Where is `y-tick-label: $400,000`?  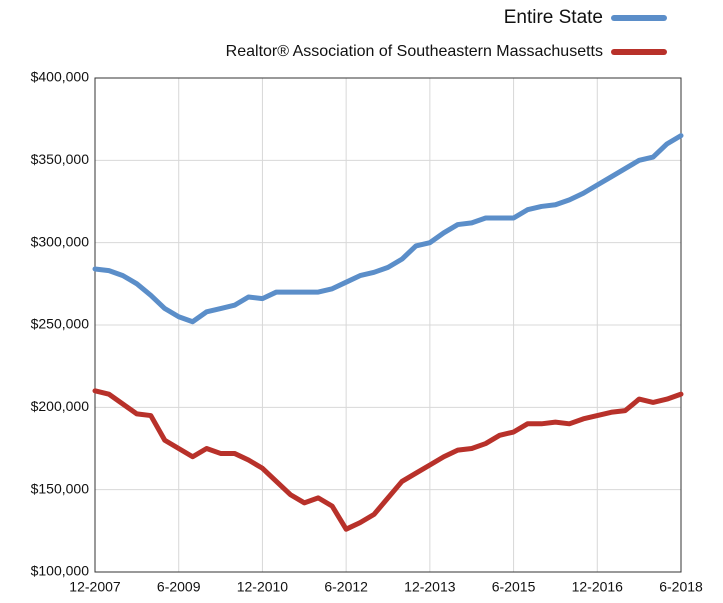 y-tick-label: $400,000 is located at coordinates (60, 77).